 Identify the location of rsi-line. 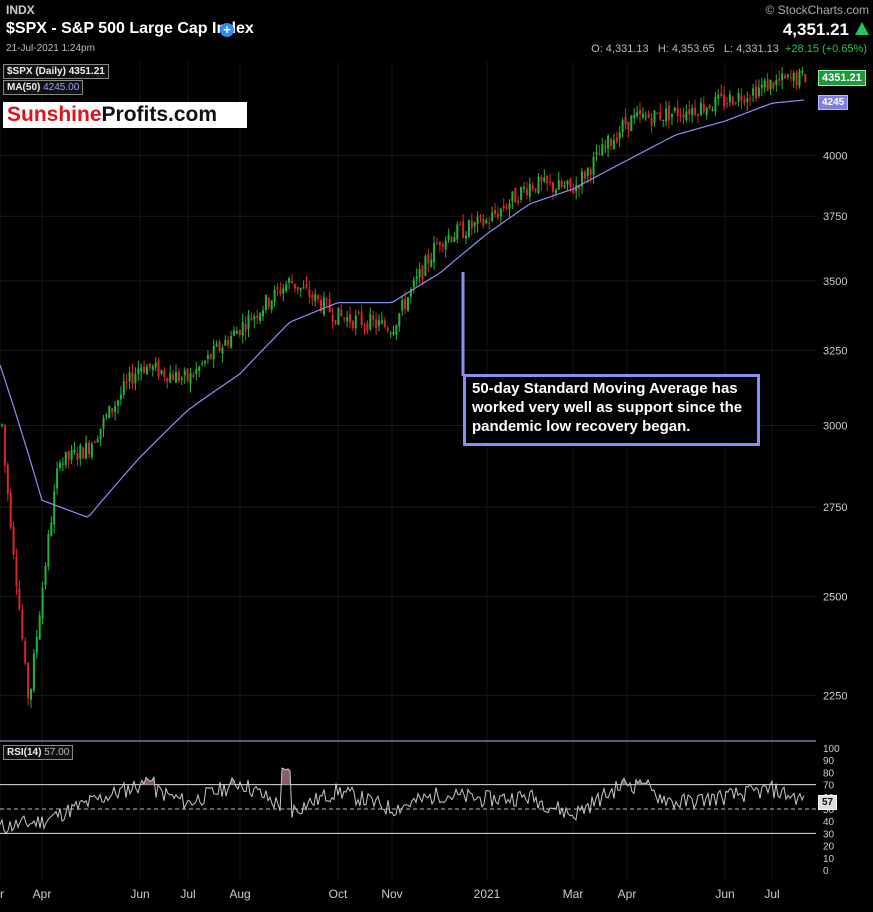
(402, 801).